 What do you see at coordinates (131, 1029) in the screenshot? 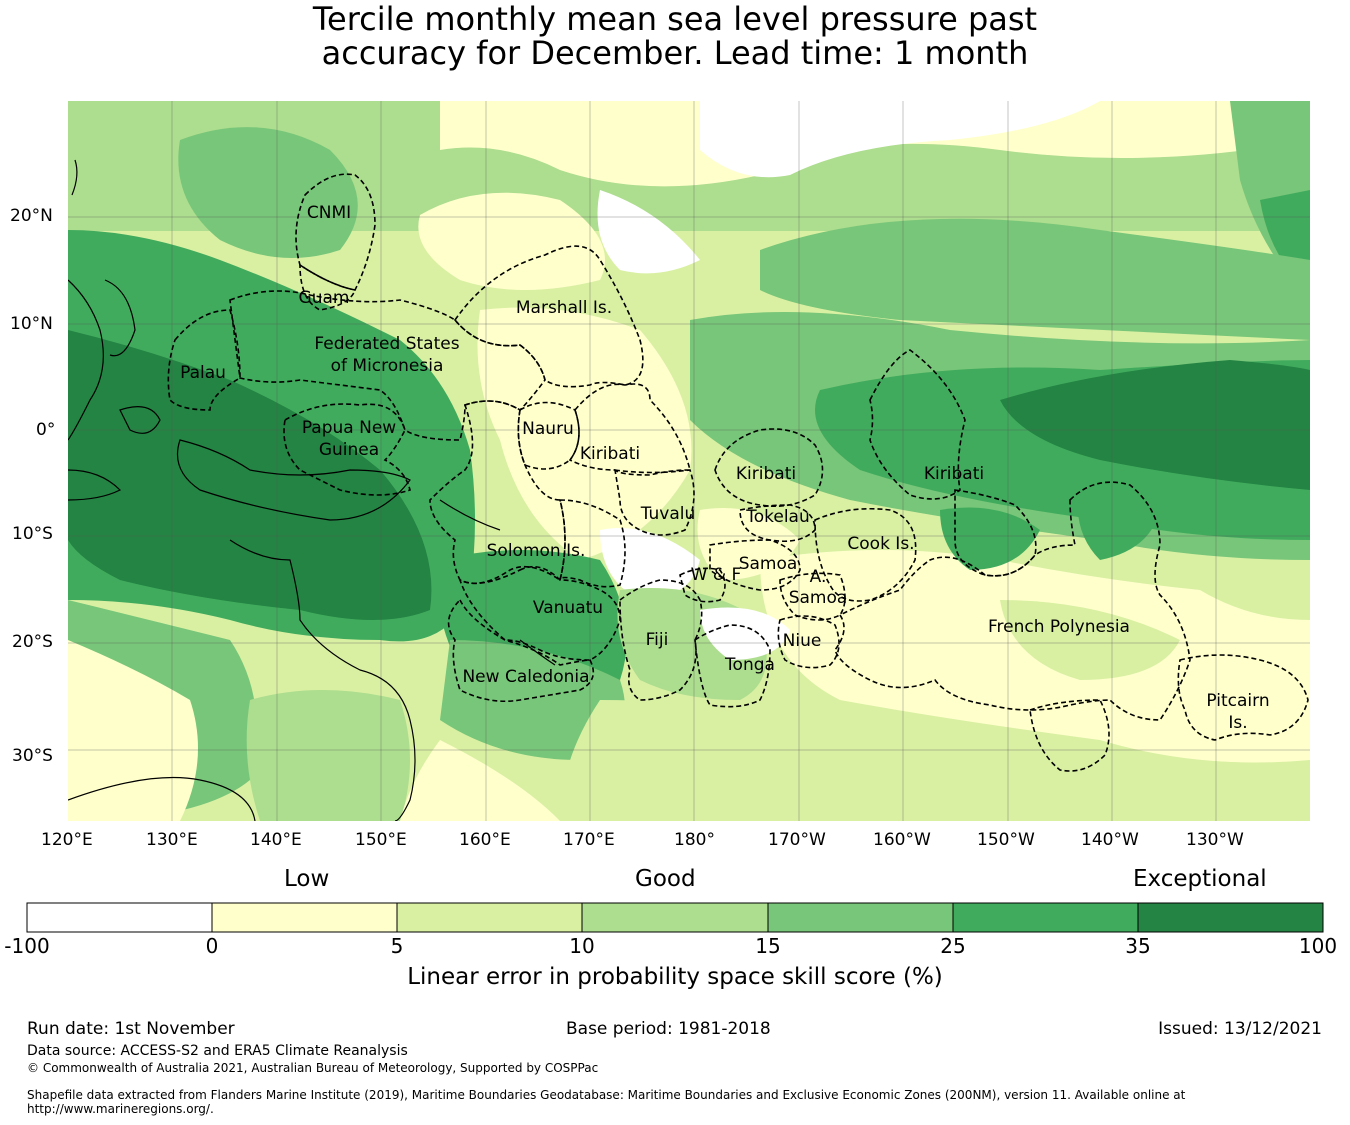
I see `run-date: Run date: 1st November` at bounding box center [131, 1029].